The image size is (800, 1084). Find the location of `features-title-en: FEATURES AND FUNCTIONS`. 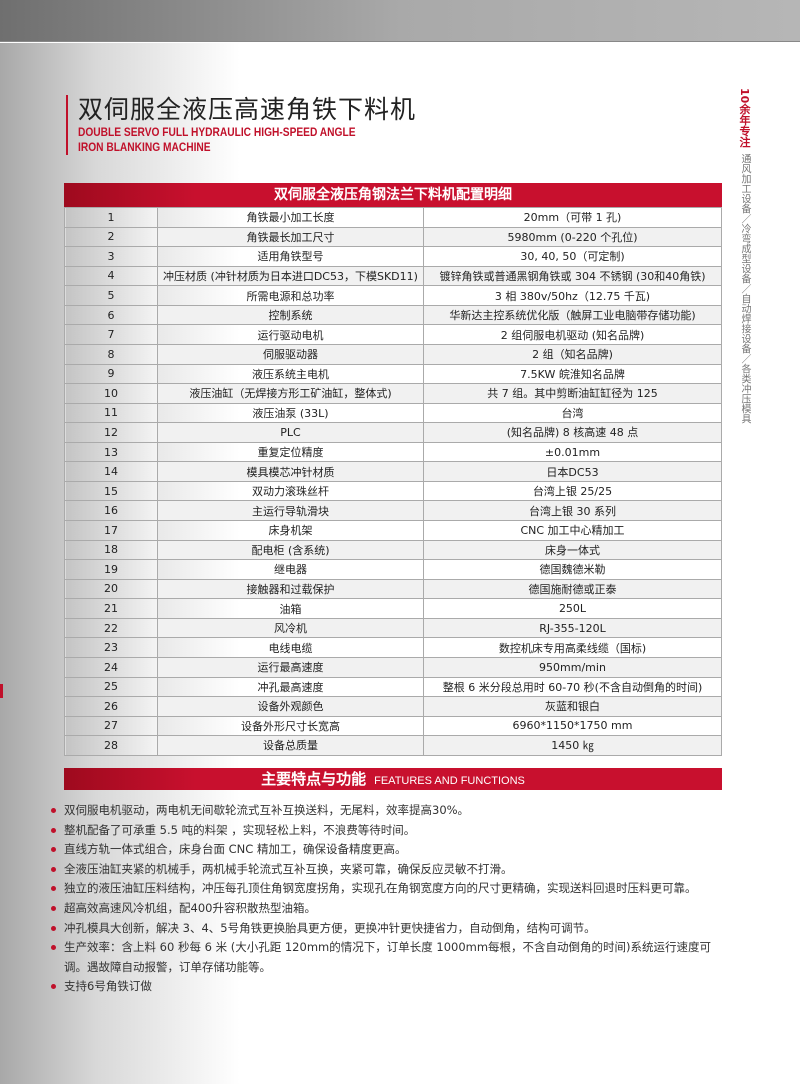

features-title-en: FEATURES AND FUNCTIONS is located at coordinates (449, 781).